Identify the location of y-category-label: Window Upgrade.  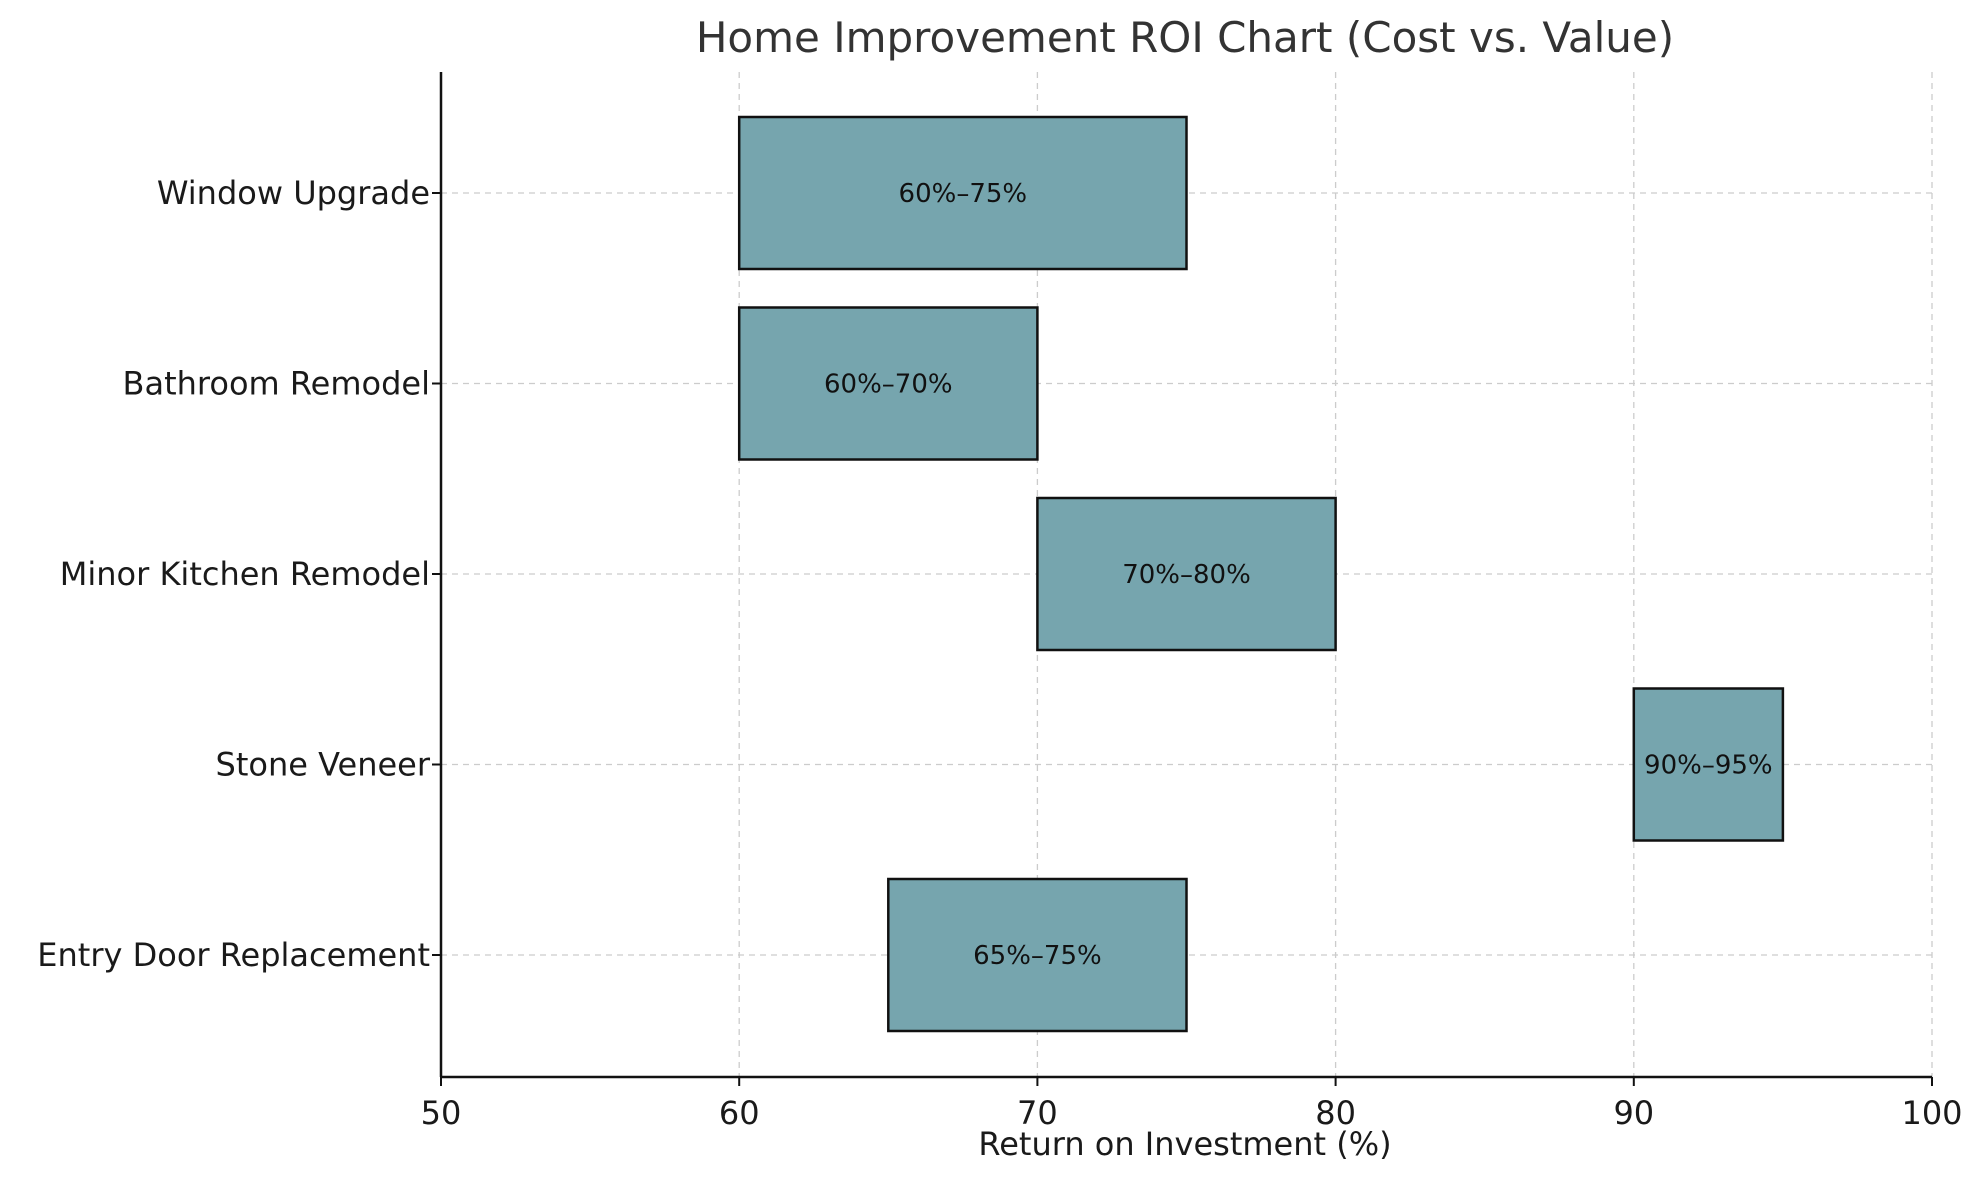
(293, 193).